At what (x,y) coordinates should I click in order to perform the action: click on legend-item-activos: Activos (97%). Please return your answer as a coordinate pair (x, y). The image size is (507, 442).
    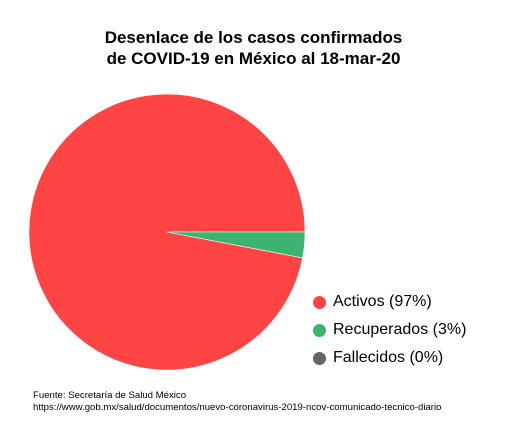
    Looking at the image, I should click on (389, 302).